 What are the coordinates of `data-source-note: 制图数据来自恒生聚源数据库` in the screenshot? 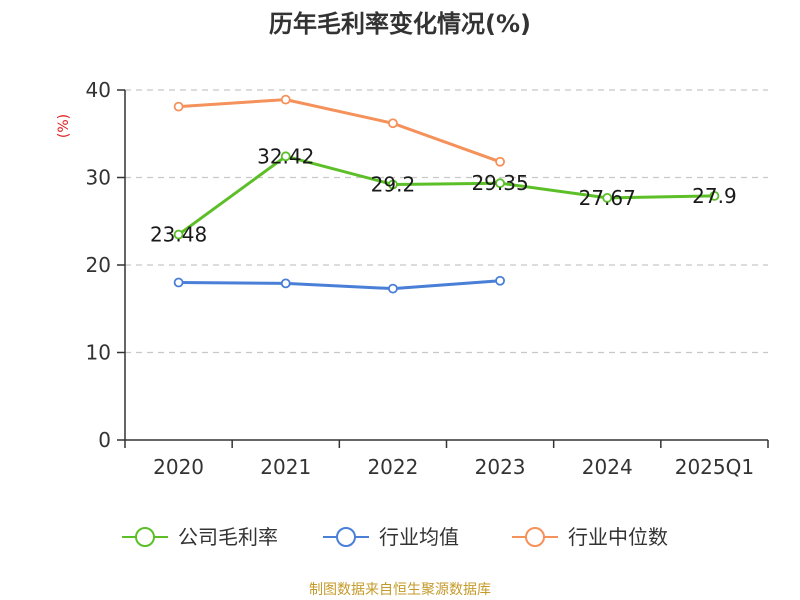 It's located at (400, 590).